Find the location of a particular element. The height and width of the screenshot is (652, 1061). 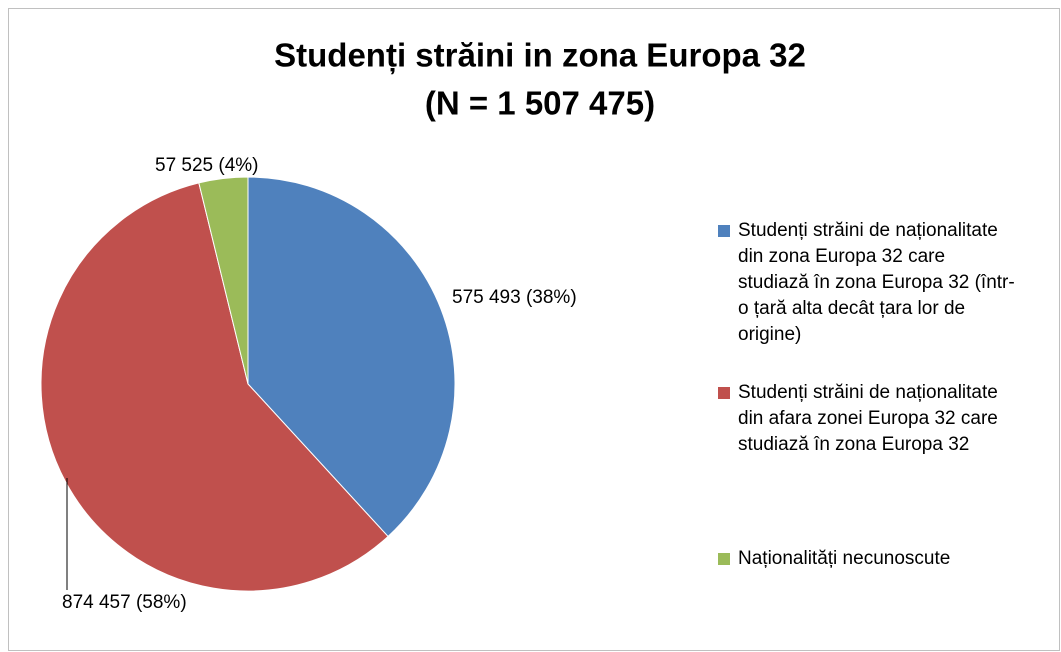

legend-entry: Naționalități necunoscute is located at coordinates (868, 559).